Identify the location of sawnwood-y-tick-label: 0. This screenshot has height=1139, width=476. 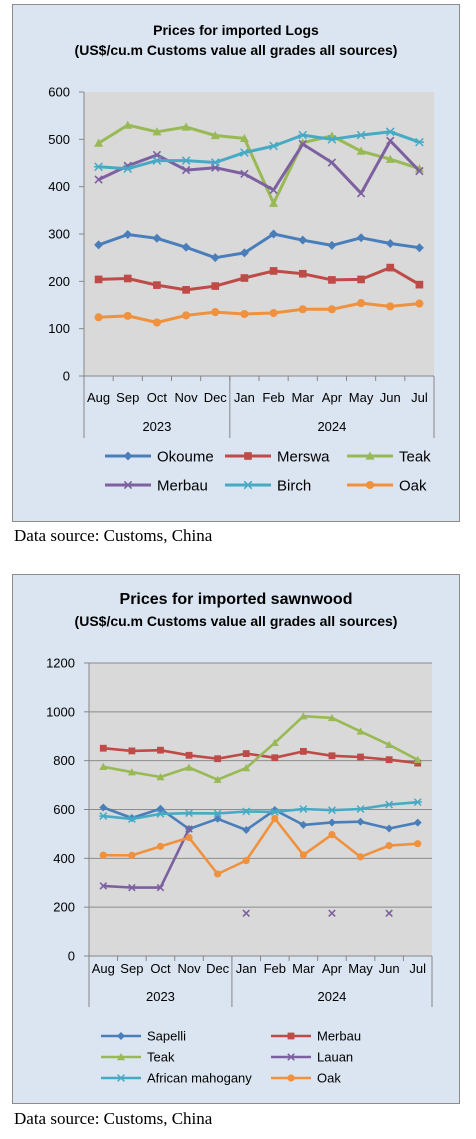
(71, 956).